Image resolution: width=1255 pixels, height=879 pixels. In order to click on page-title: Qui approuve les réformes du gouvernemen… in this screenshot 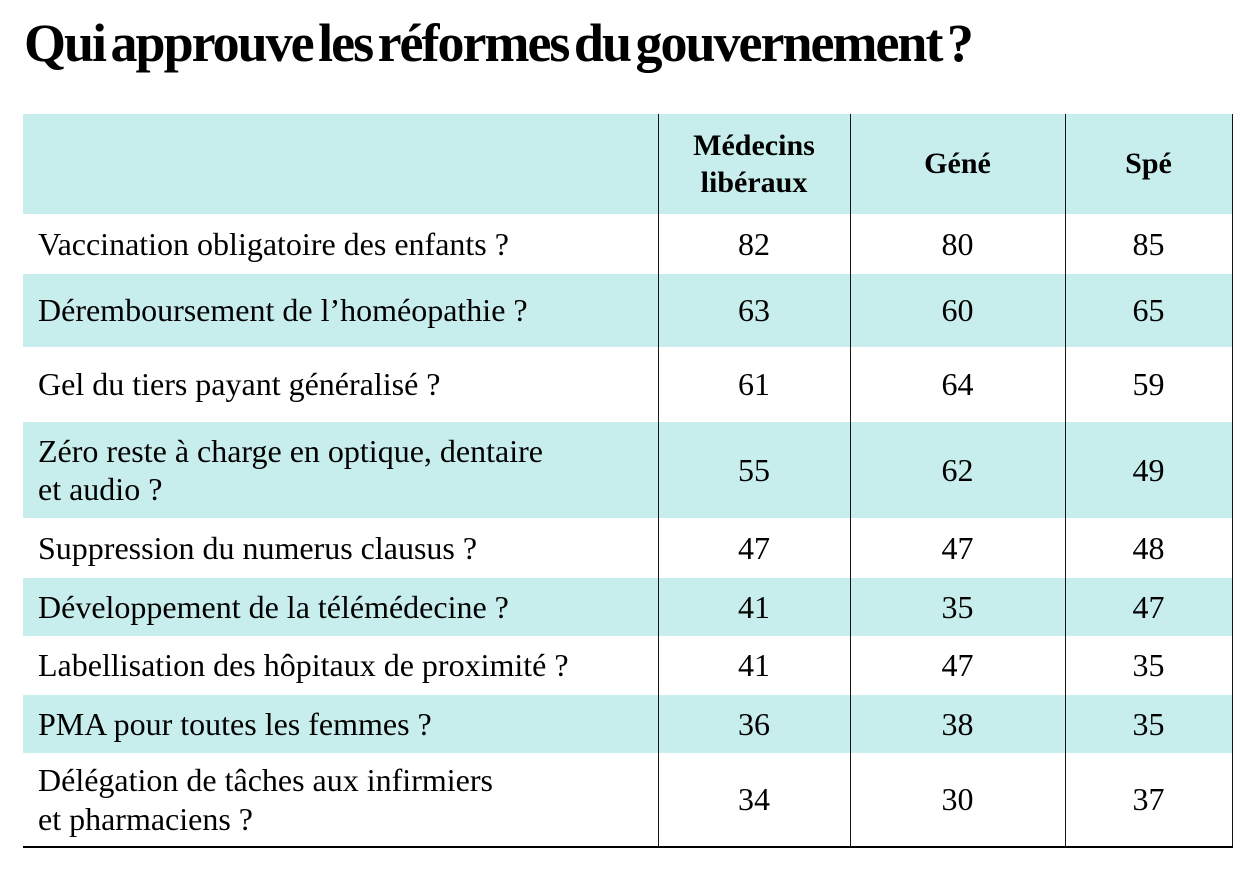, I will do `click(499, 43)`.